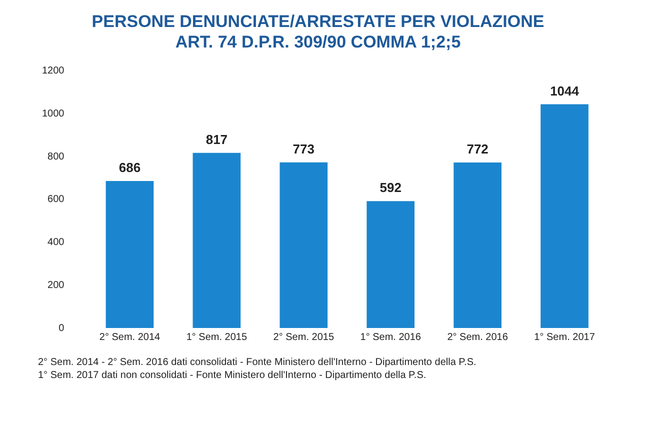 The height and width of the screenshot is (425, 654). I want to click on text: 2° Sem. 2014 - 2° Sem. 2016 dati consolidati - Fonte Ministero dell'Interno - Dipartimento della P.S., so click(258, 362).